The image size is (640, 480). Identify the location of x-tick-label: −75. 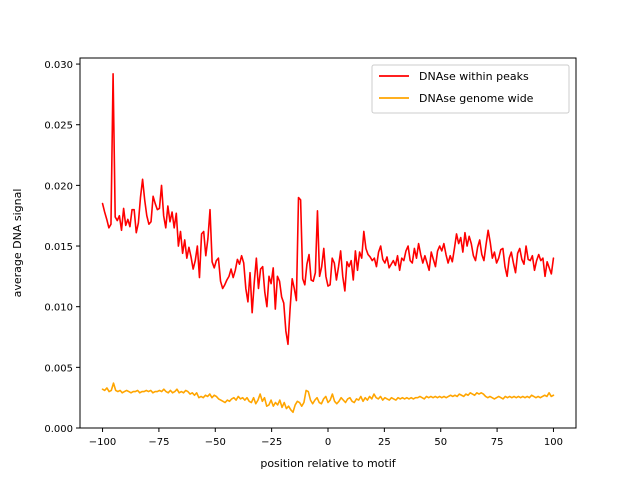
(158, 442).